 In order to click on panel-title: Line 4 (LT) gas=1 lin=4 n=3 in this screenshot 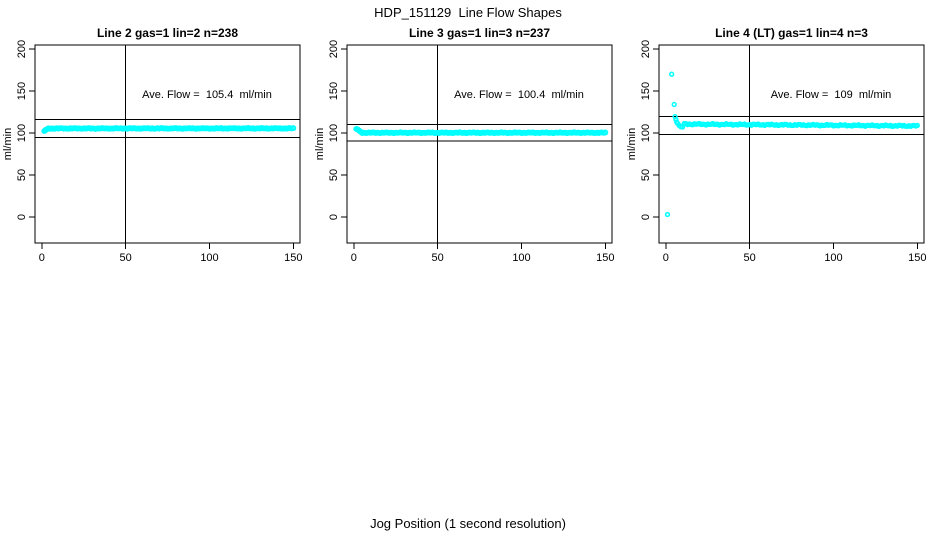, I will do `click(791, 33)`.